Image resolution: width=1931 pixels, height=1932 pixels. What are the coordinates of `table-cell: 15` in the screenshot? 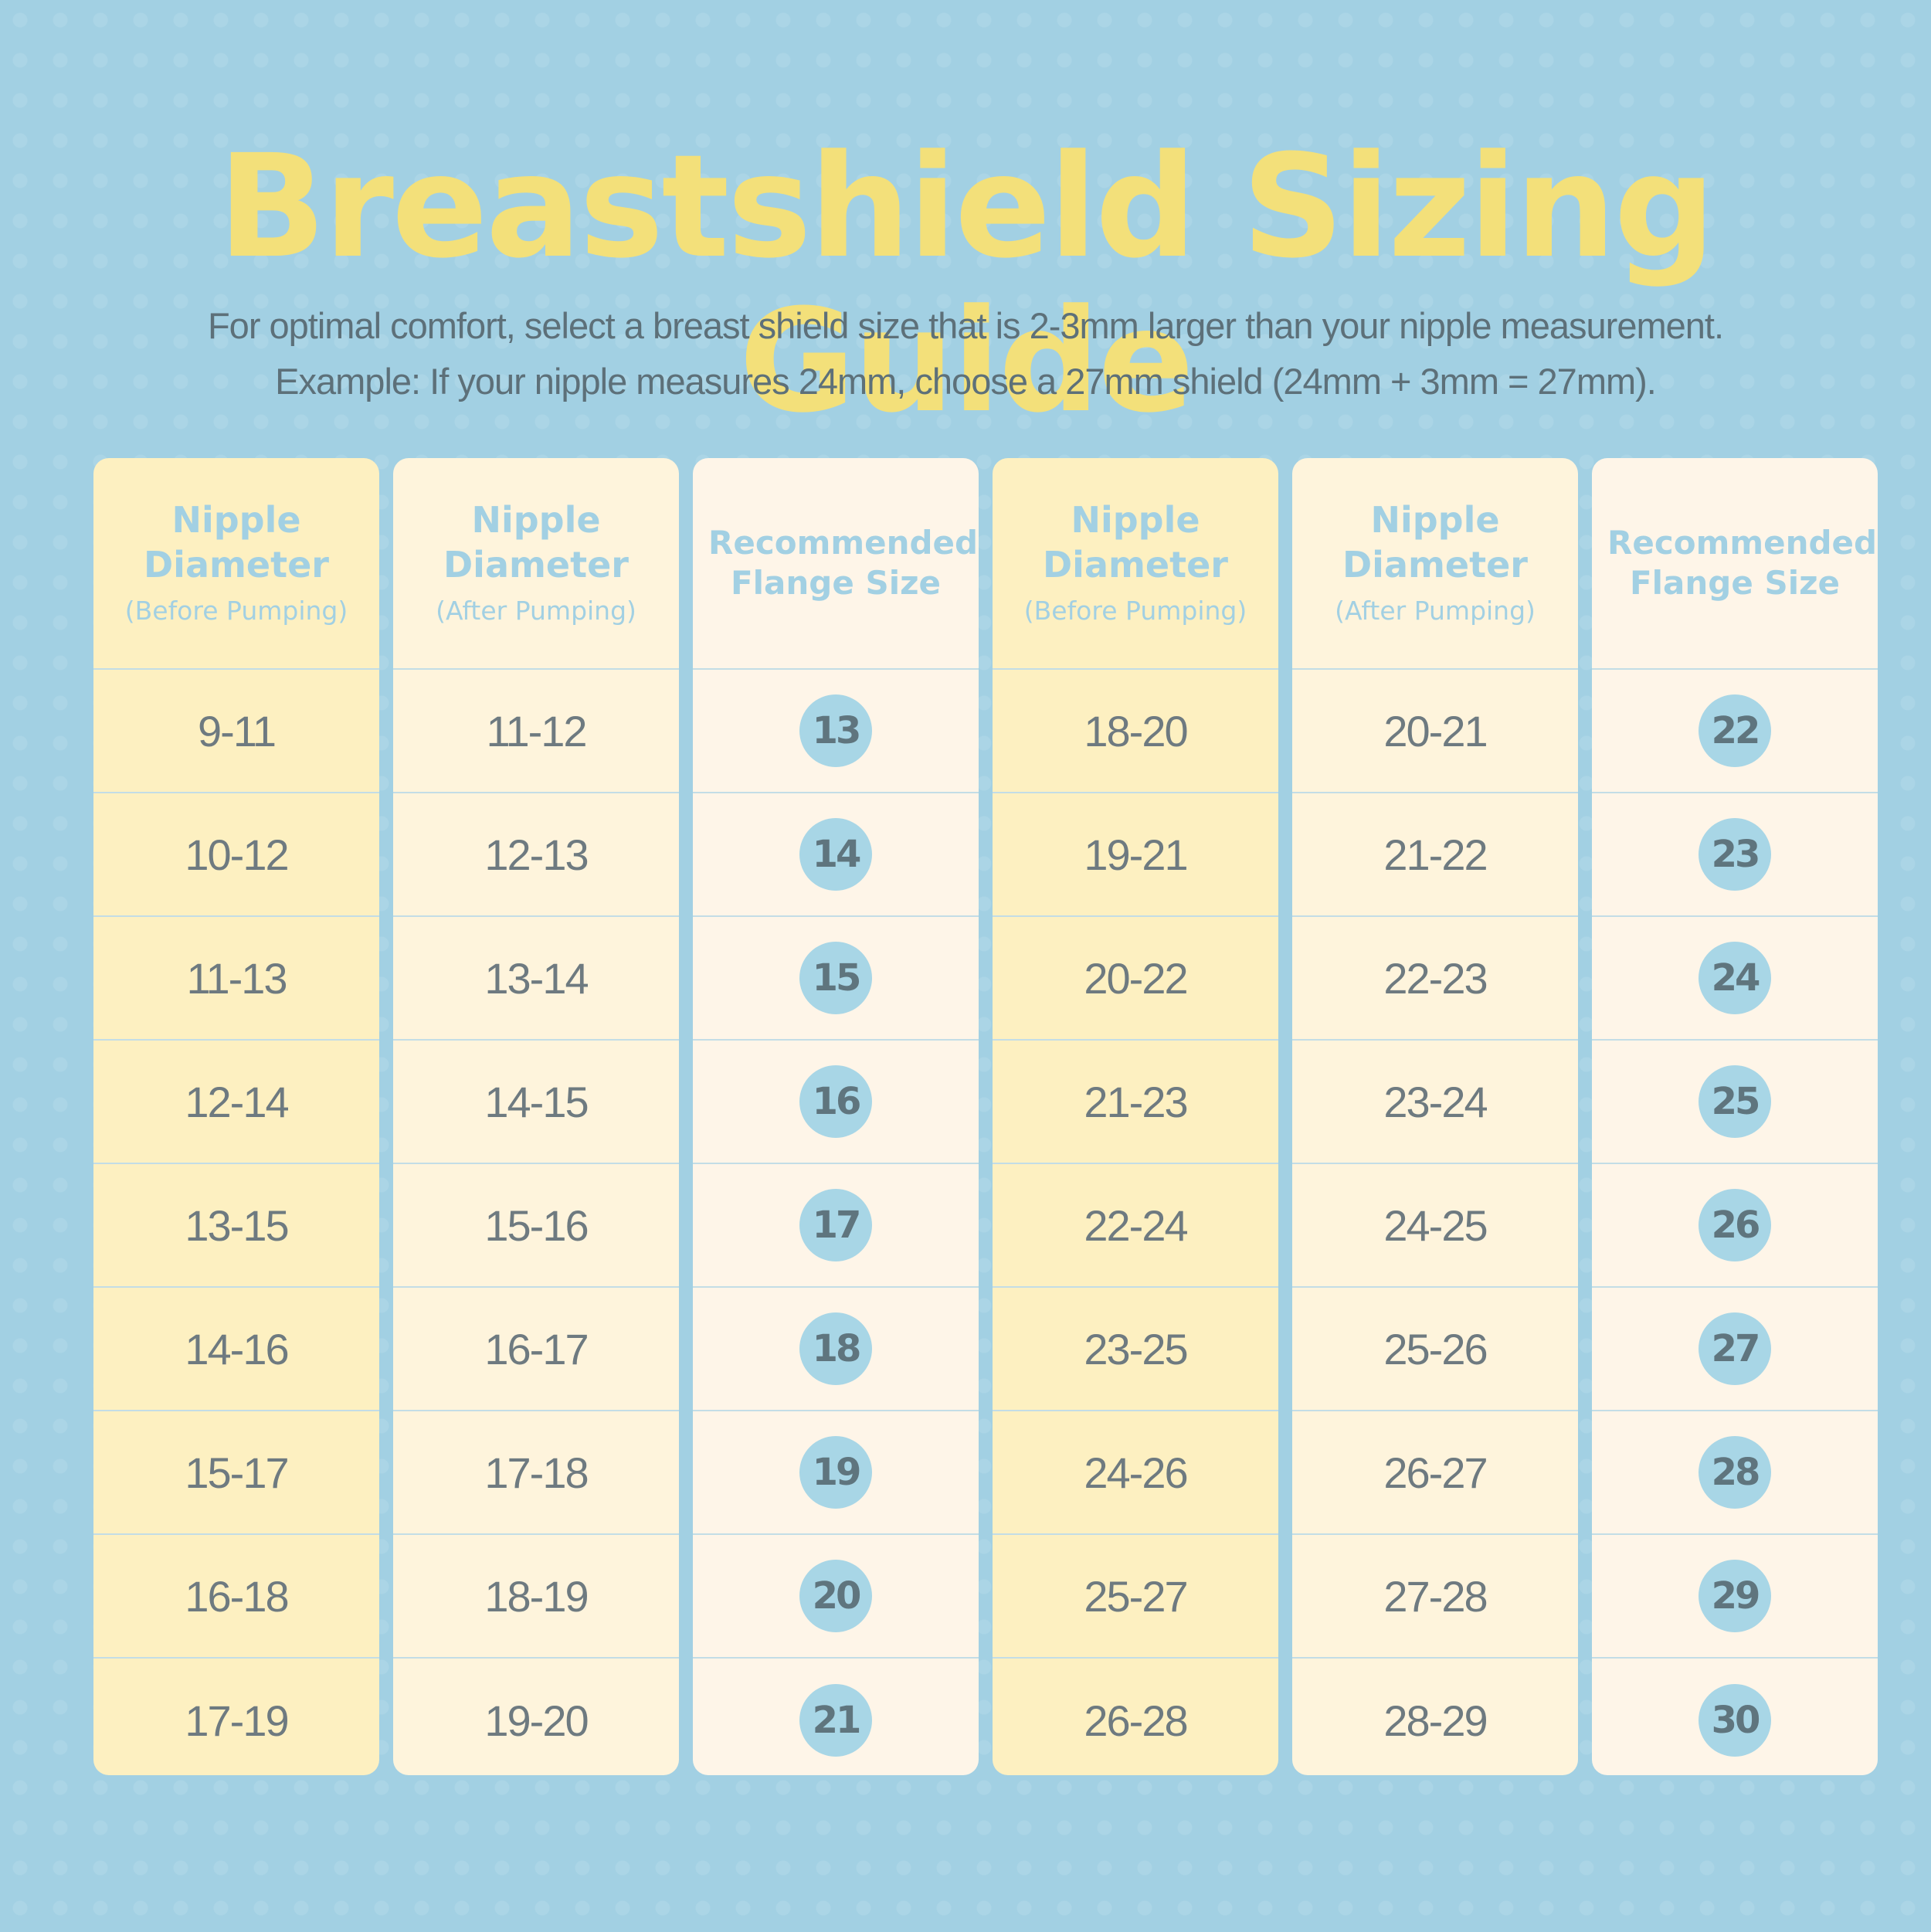 It's located at (836, 979).